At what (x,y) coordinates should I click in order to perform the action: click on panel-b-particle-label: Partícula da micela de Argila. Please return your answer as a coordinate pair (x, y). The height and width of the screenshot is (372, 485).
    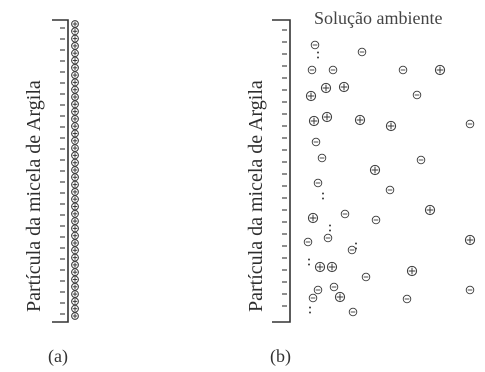
    Looking at the image, I should click on (256, 196).